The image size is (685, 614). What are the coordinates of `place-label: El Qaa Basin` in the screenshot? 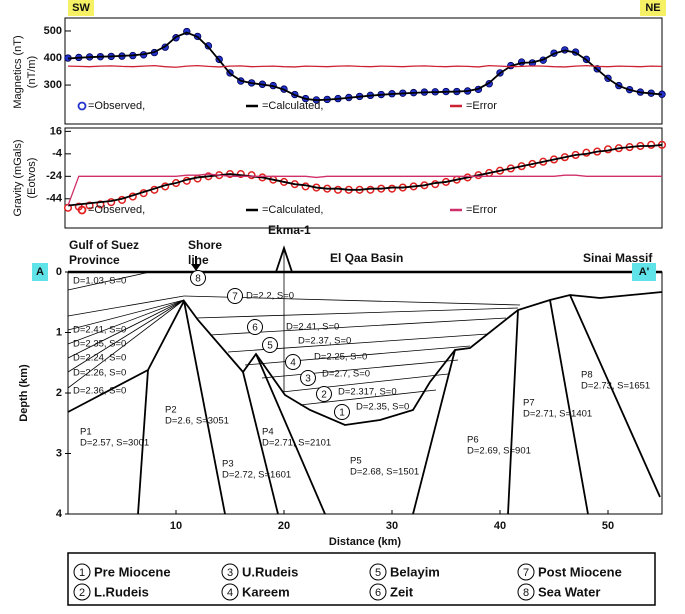 It's located at (366, 258).